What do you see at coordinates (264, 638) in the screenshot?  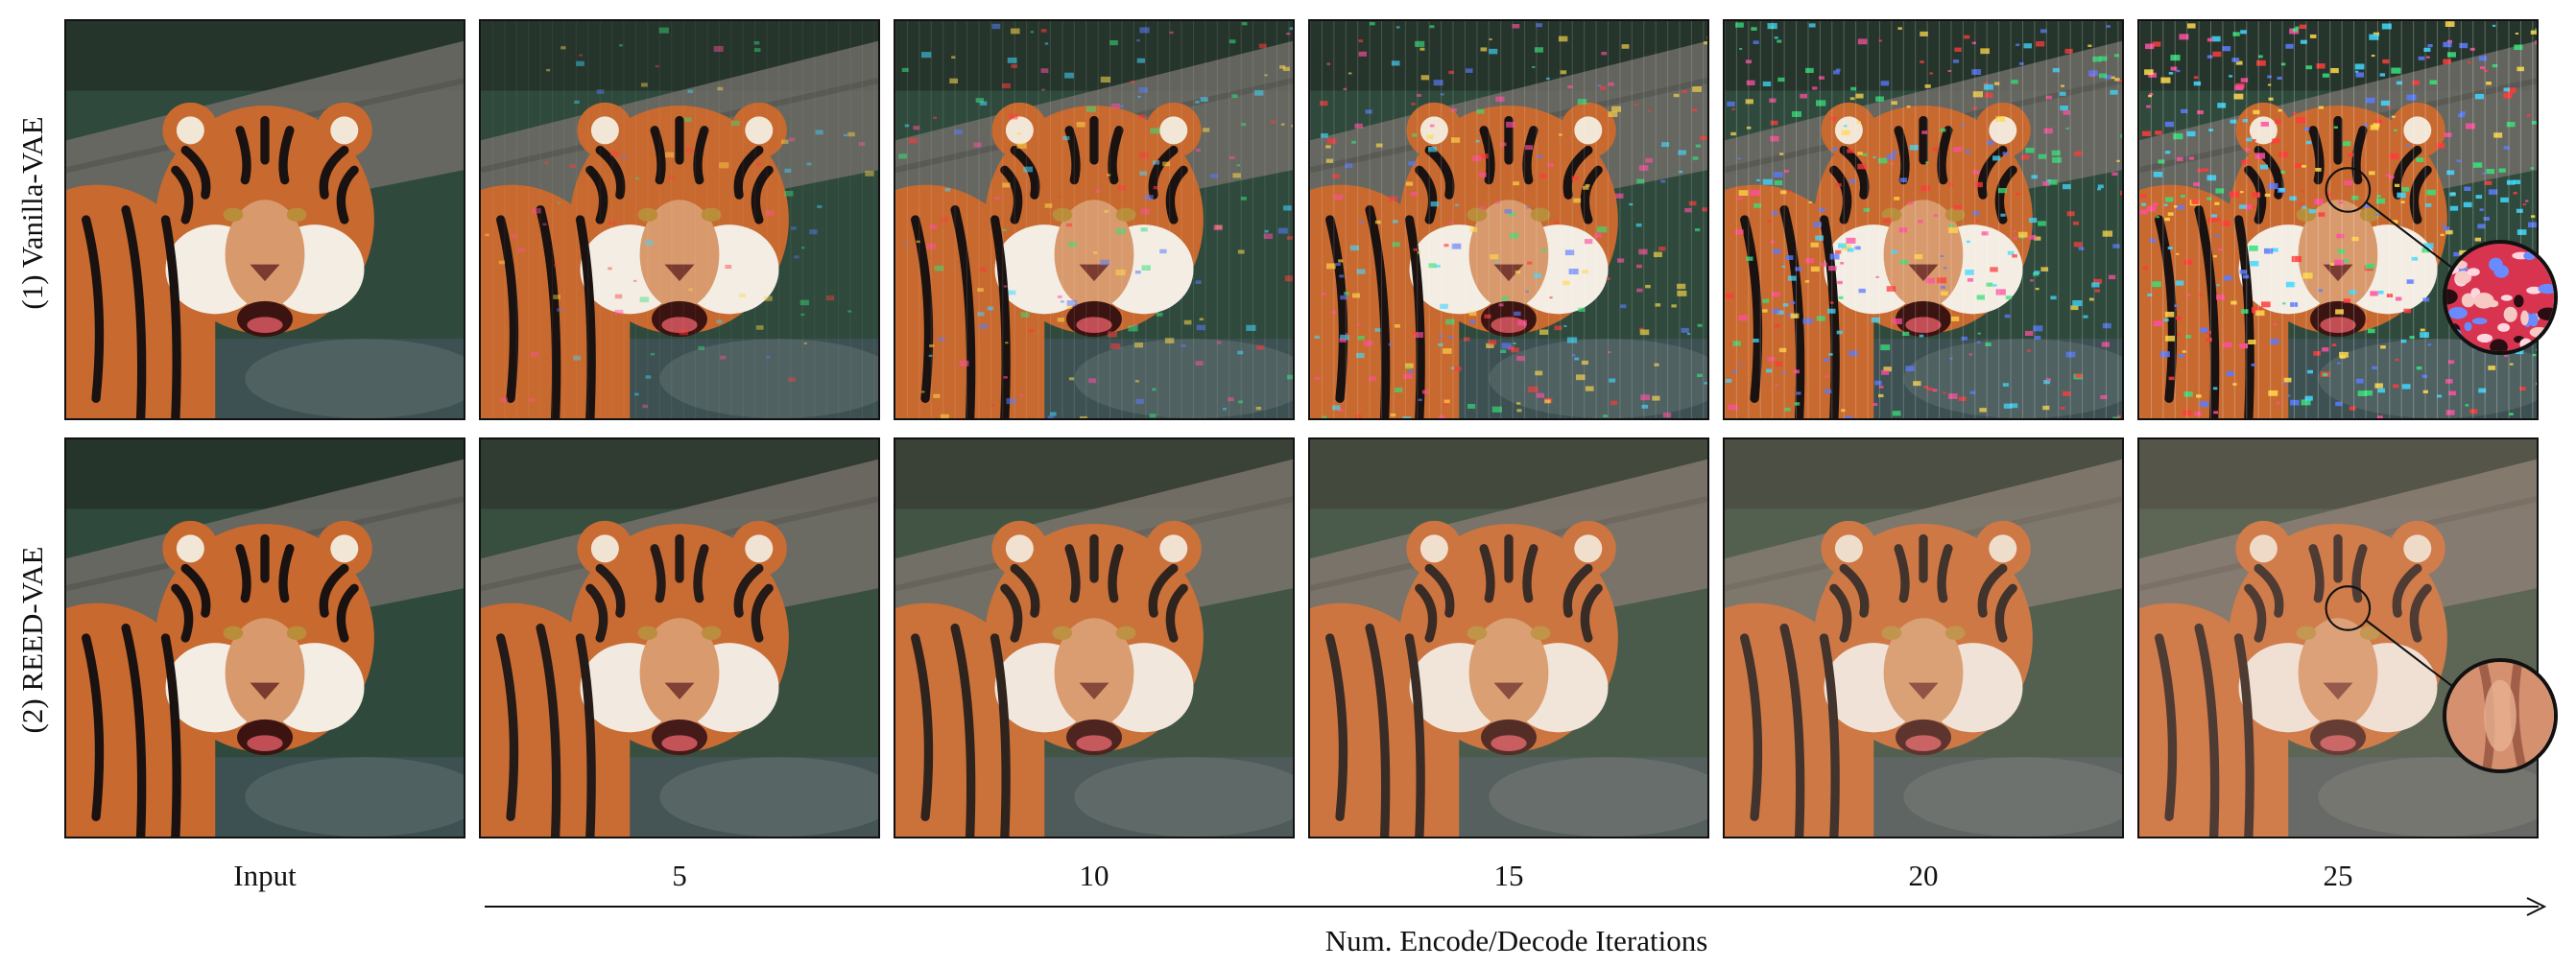 I see `reed-vae-input-image` at bounding box center [264, 638].